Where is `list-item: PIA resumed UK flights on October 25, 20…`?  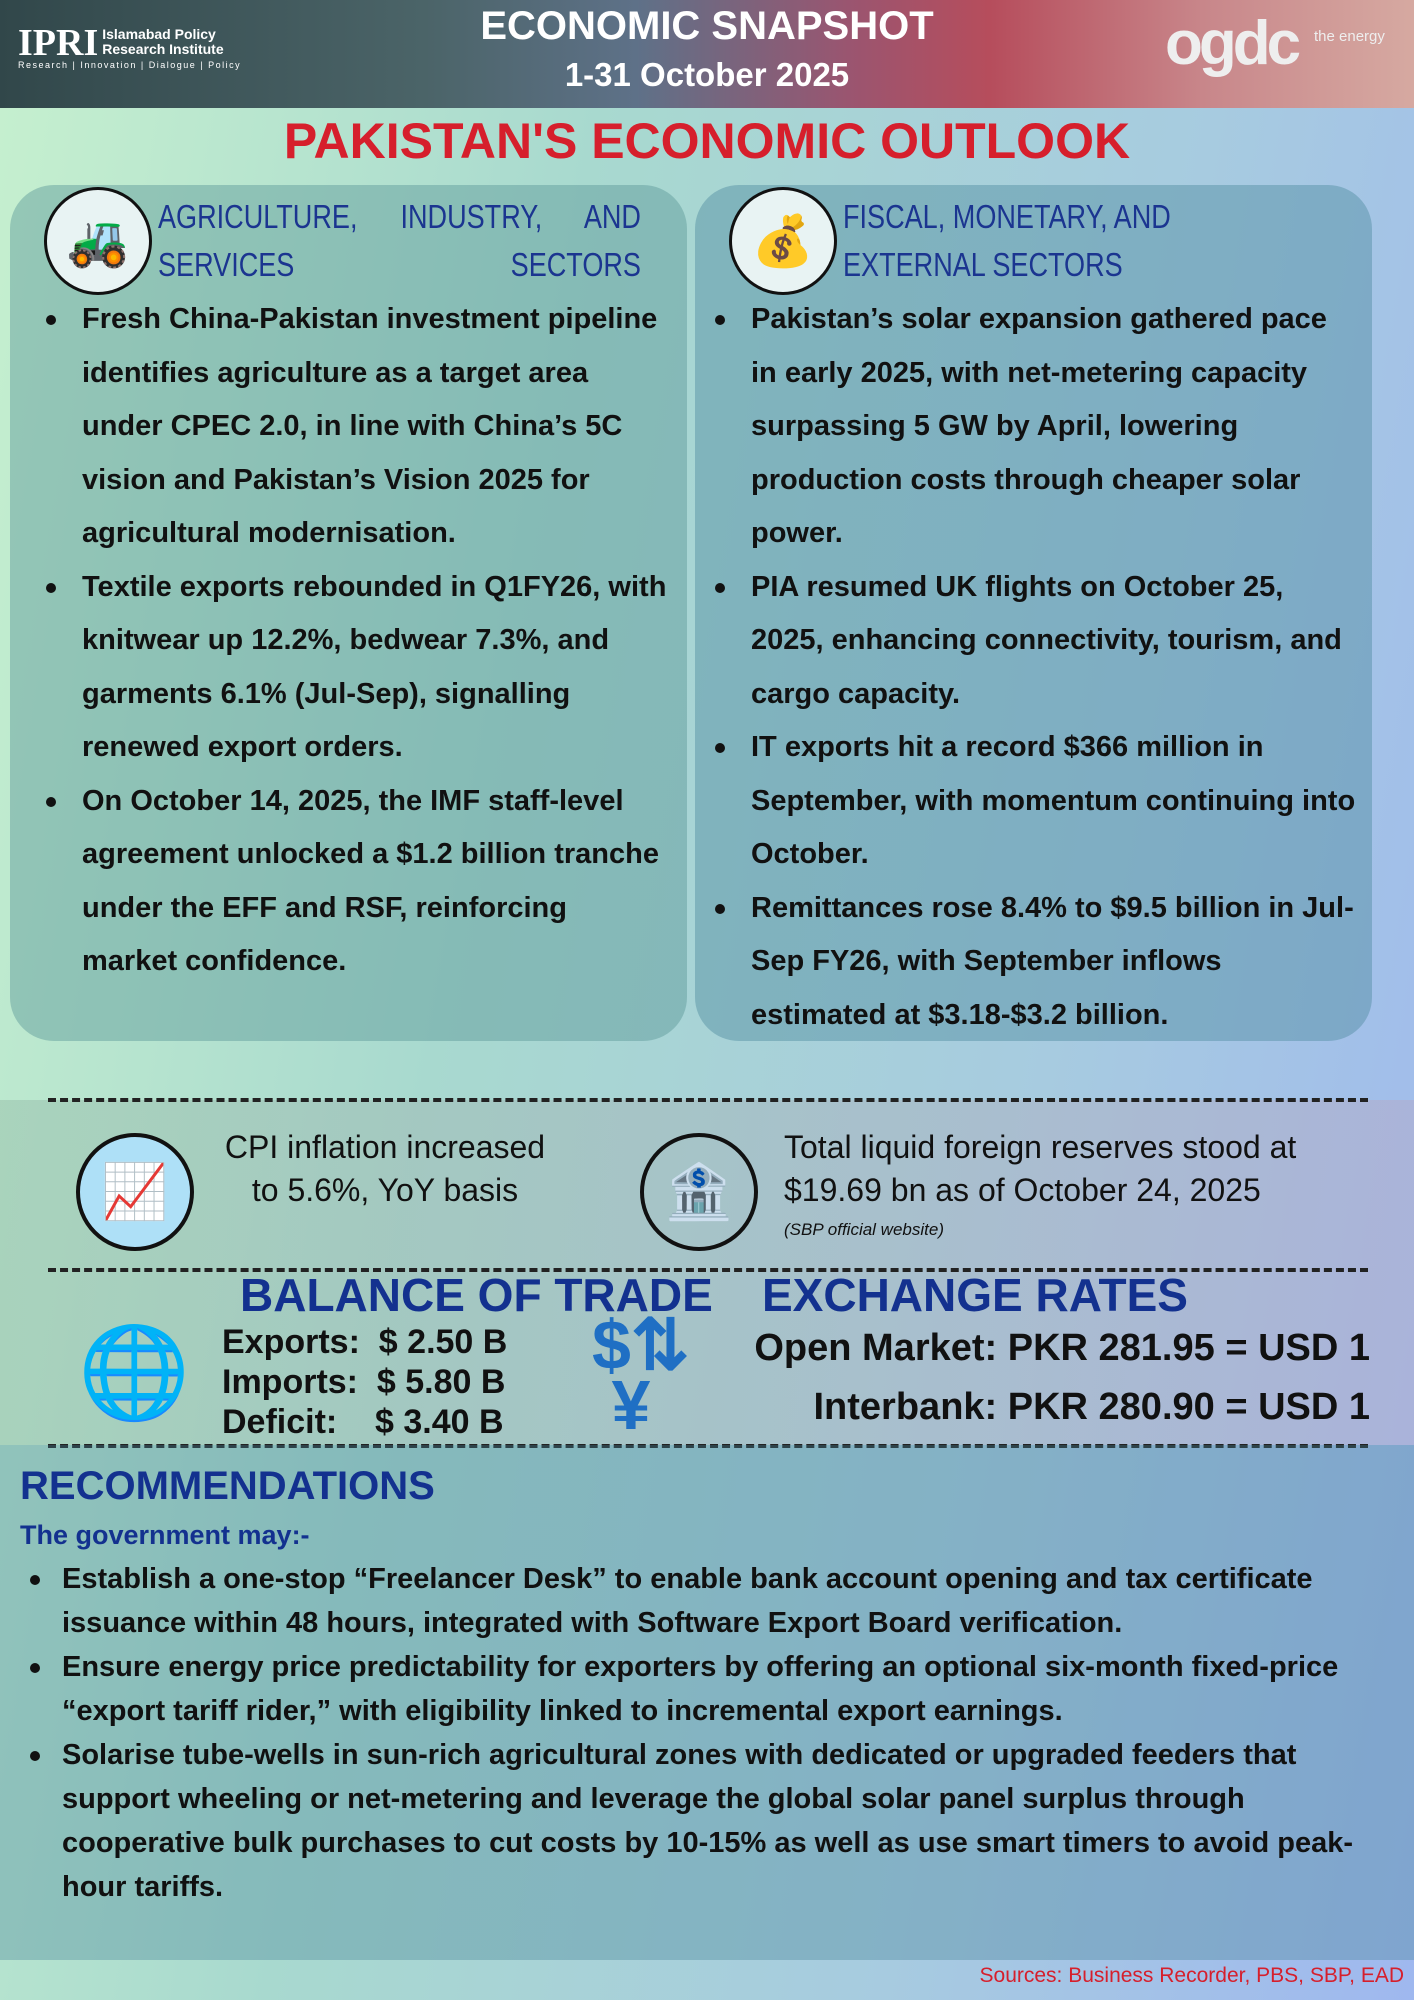
list-item: PIA resumed UK flights on October 25, 20… is located at coordinates (1033, 641).